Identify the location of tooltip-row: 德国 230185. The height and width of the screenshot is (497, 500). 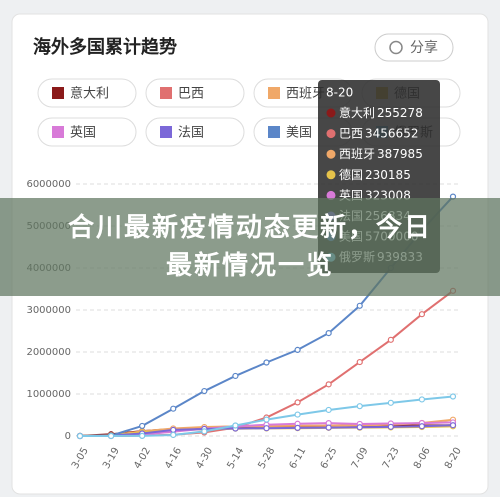
(375, 173).